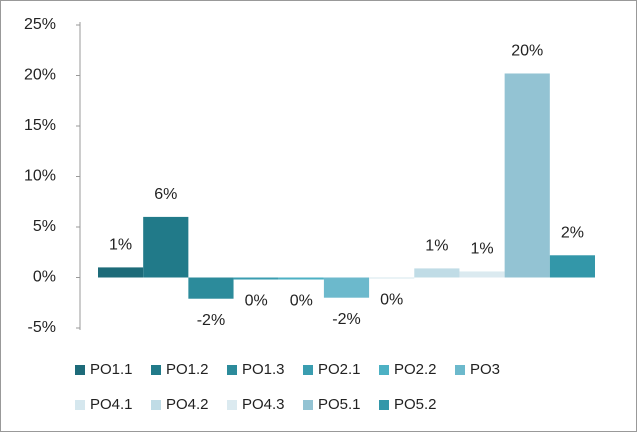 This screenshot has height=432, width=637. I want to click on data-label: 2%, so click(572, 232).